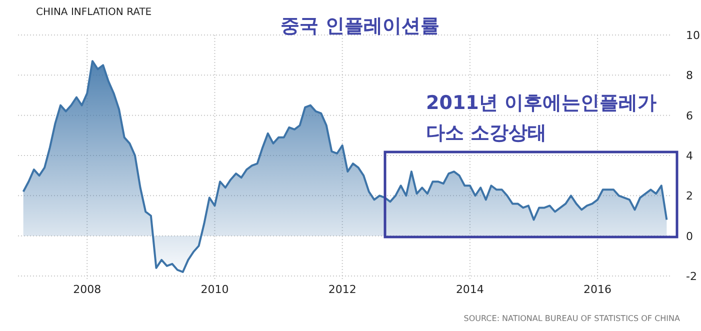 Image resolution: width=701 pixels, height=331 pixels. What do you see at coordinates (486, 133) in the screenshot?
I see `annotation: 다소 소강상태` at bounding box center [486, 133].